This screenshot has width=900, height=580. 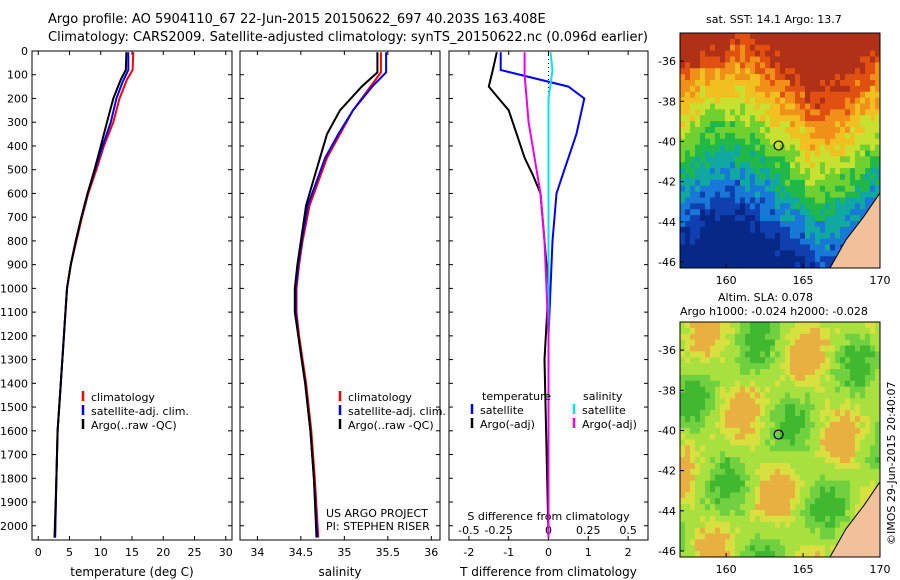 I want to click on sst-map-title: sat. SST: 14.1 Argo: 13.7, so click(x=774, y=19).